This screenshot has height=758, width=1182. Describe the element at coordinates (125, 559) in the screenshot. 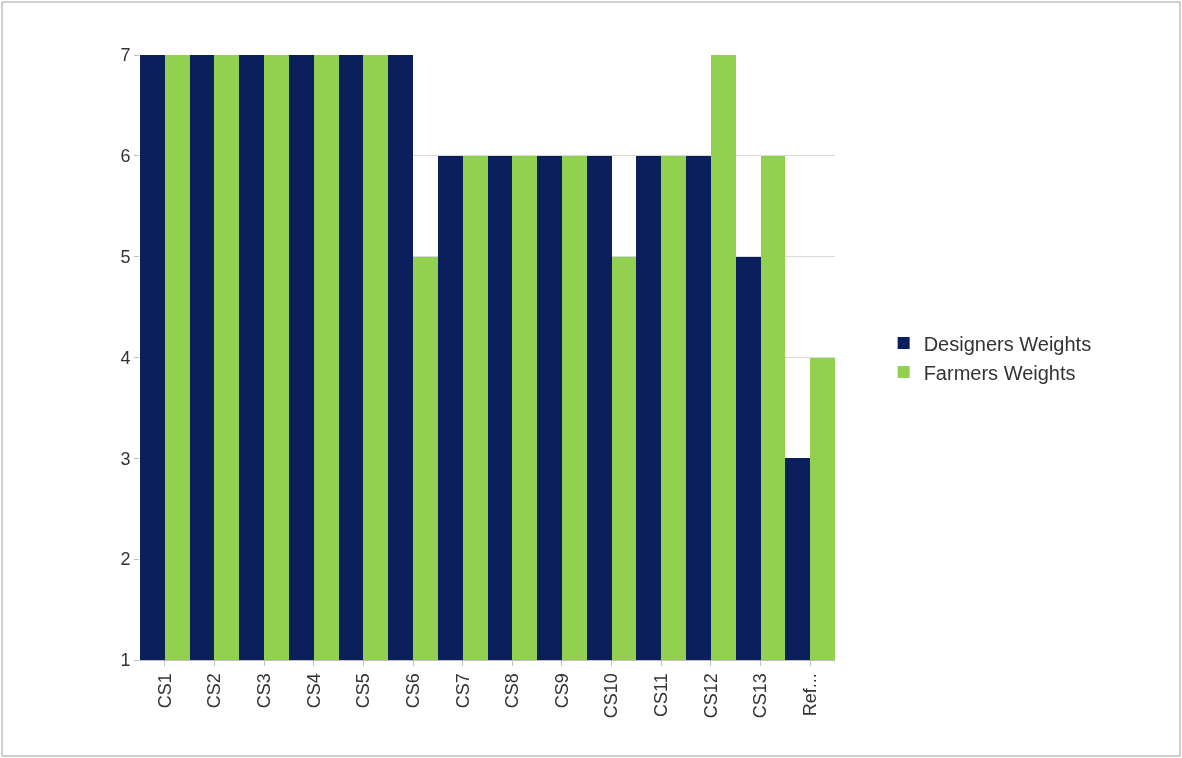

I see `y-tick-label: 2` at that location.